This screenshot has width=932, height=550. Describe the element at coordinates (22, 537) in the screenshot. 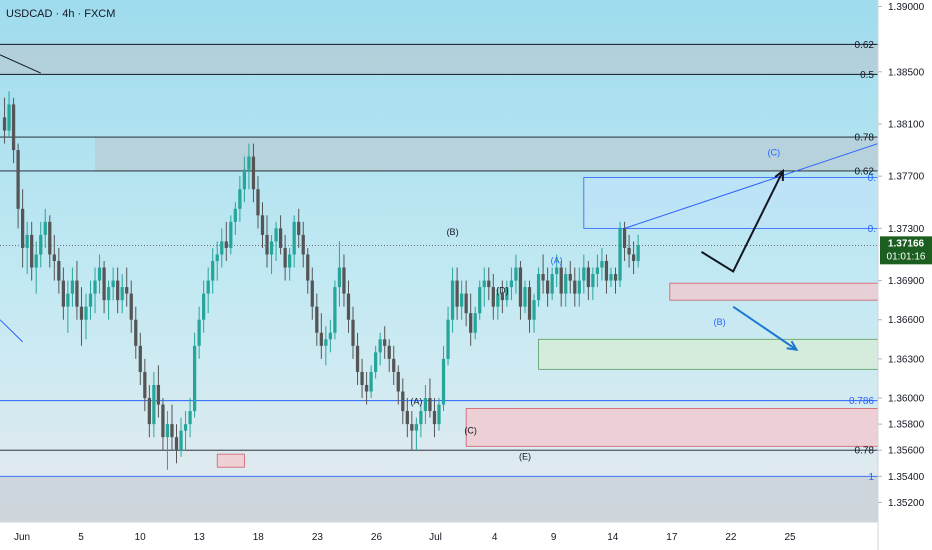

I see `x-tick-label: Jun` at that location.